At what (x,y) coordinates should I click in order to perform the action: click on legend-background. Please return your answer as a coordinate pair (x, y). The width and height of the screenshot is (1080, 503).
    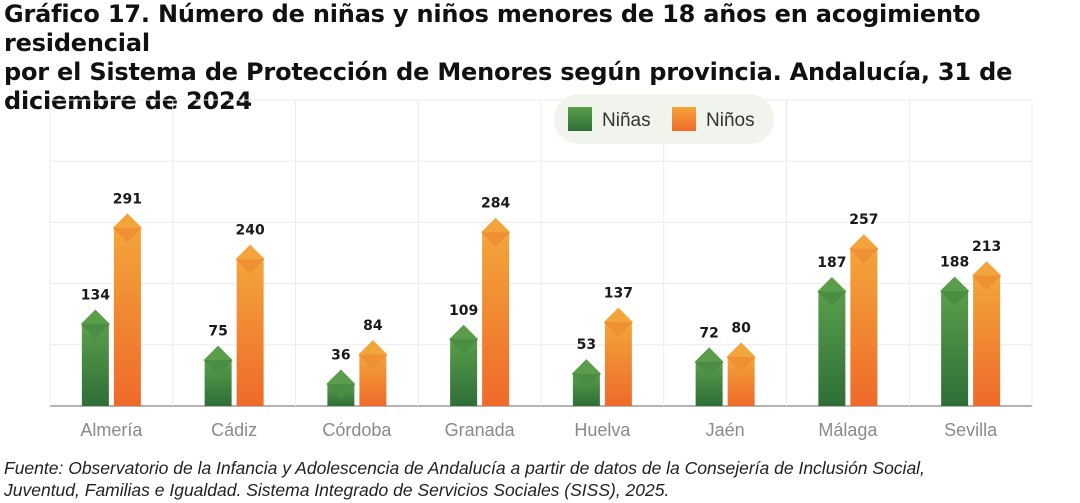
    Looking at the image, I should click on (664, 119).